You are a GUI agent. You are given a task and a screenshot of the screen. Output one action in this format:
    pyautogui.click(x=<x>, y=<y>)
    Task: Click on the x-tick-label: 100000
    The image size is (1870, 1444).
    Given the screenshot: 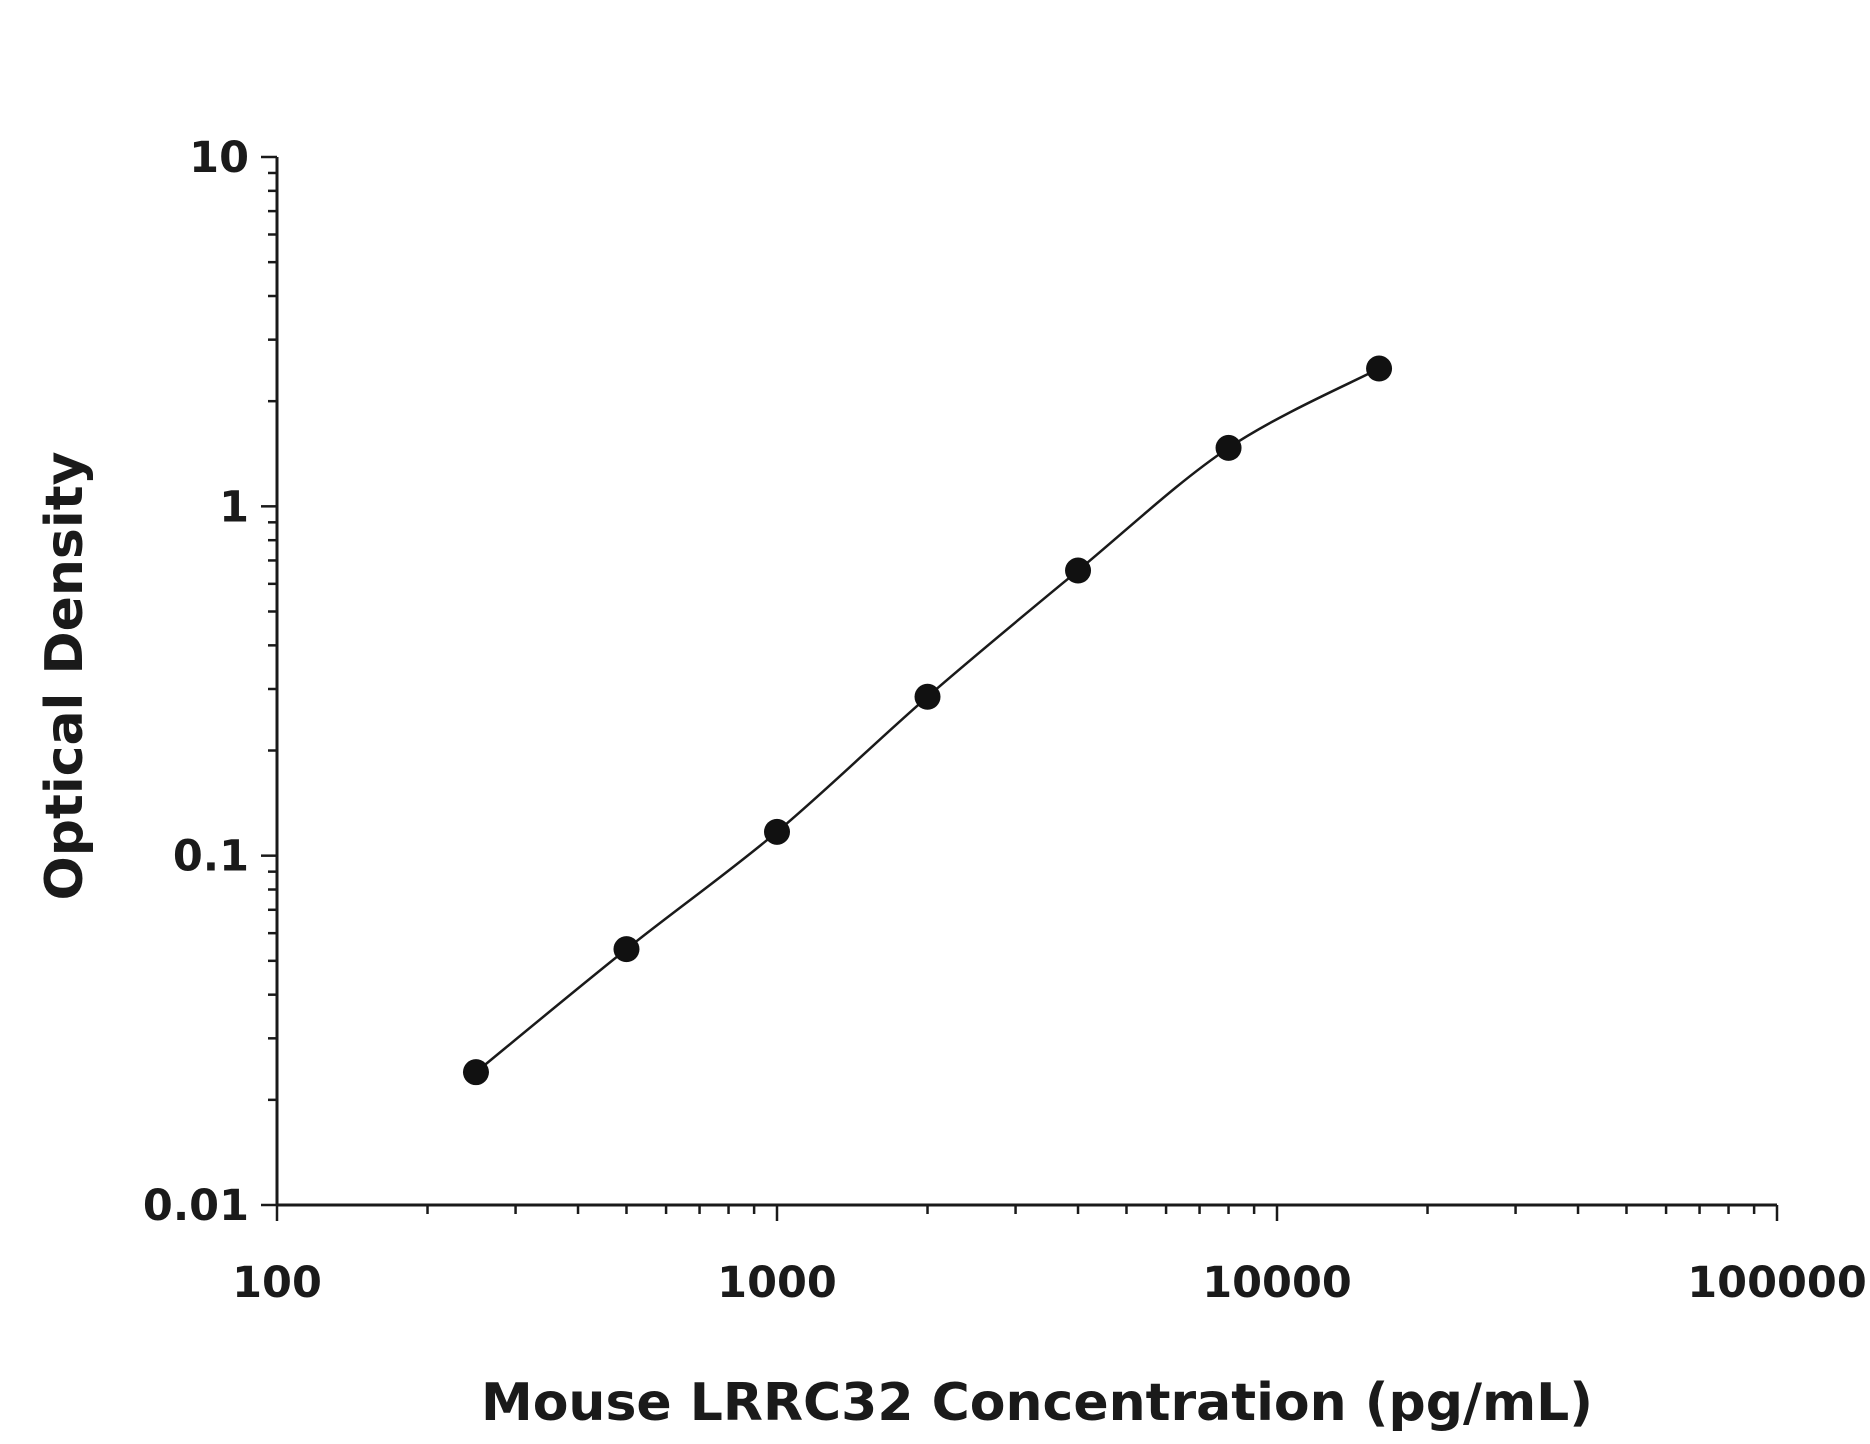 What is the action you would take?
    pyautogui.click(x=1777, y=1283)
    